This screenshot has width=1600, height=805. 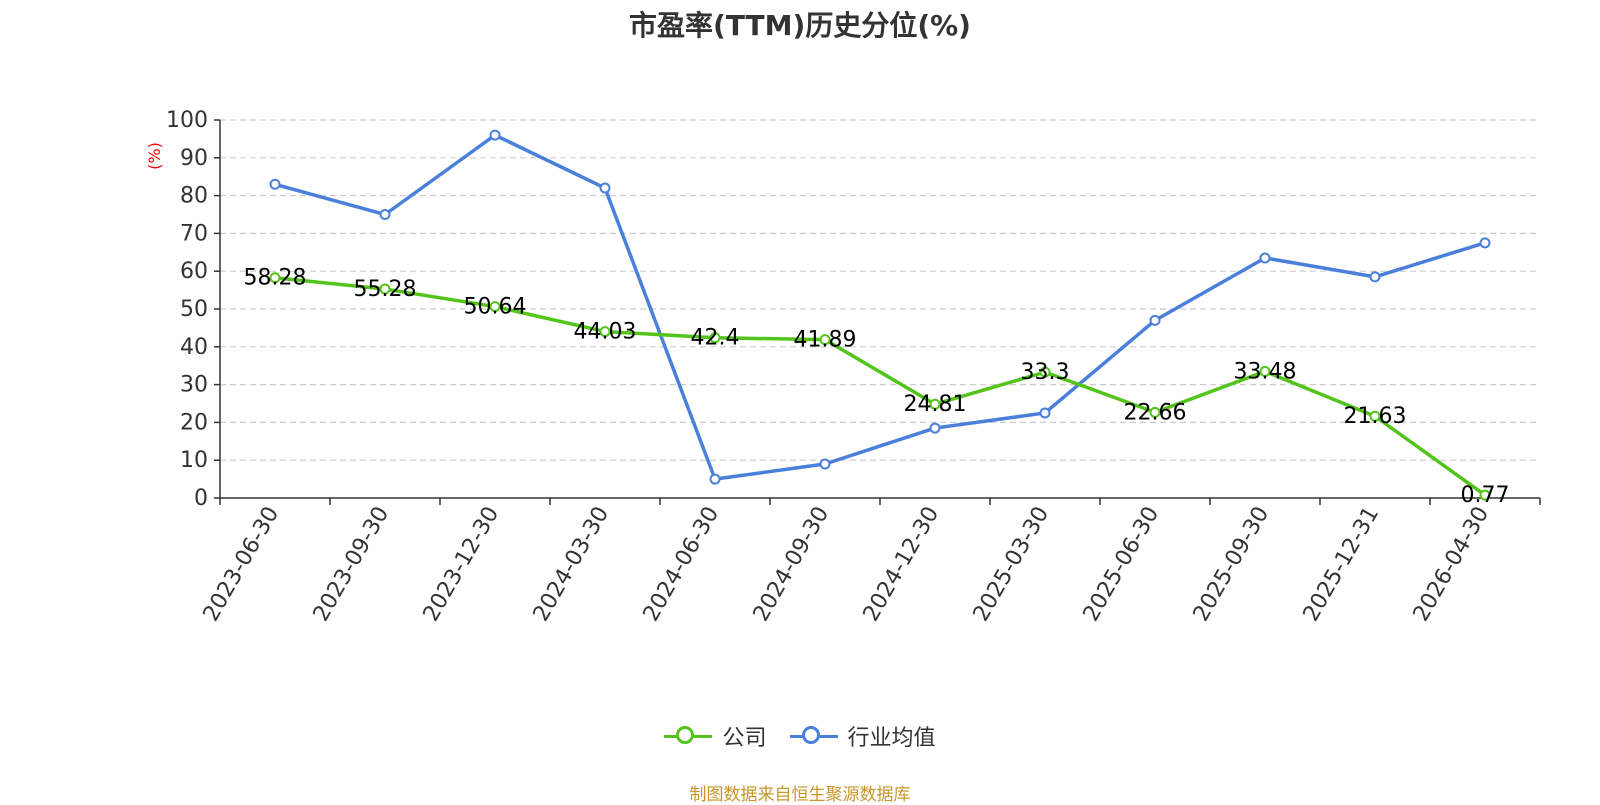 I want to click on data-label-company: 0.77, so click(x=1485, y=495).